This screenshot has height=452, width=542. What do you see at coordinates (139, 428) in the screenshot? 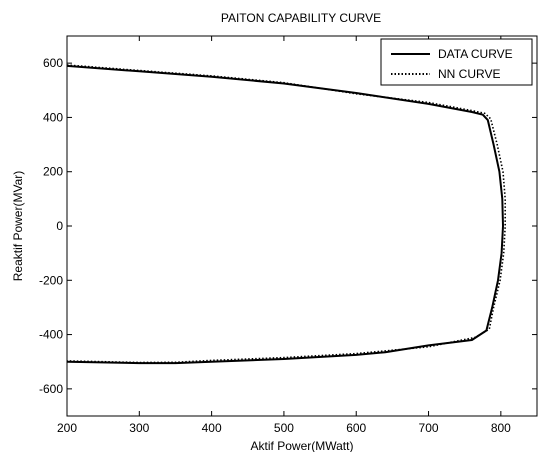
I see `x-tick-label: 300` at bounding box center [139, 428].